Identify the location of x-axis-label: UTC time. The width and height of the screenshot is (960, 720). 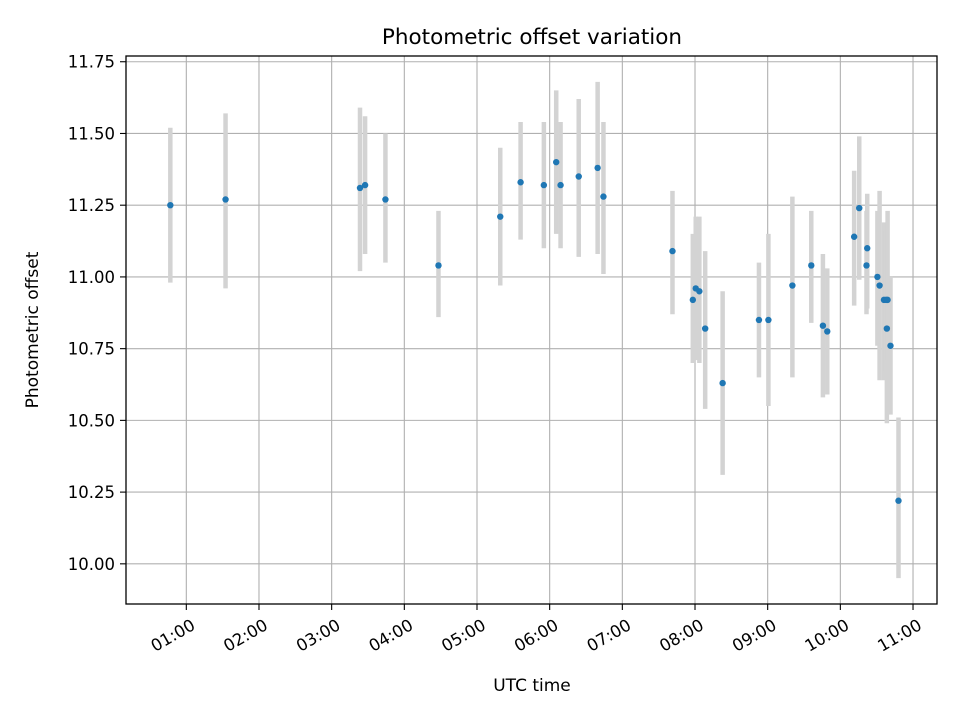
(532, 686).